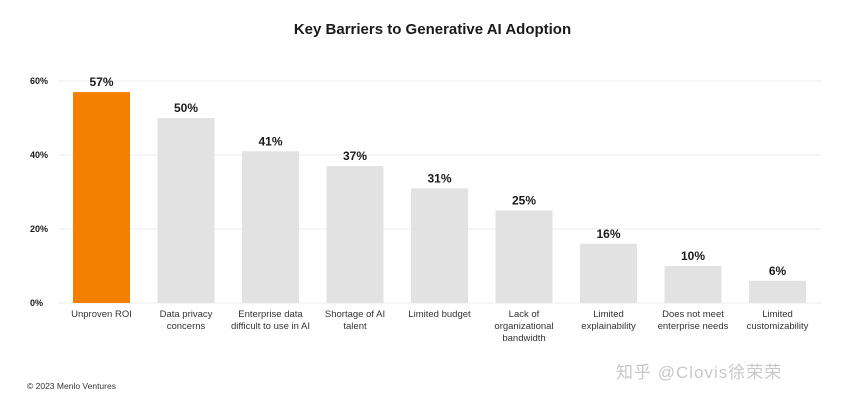 The image size is (865, 402). What do you see at coordinates (39, 229) in the screenshot?
I see `y-tick-label: 20%` at bounding box center [39, 229].